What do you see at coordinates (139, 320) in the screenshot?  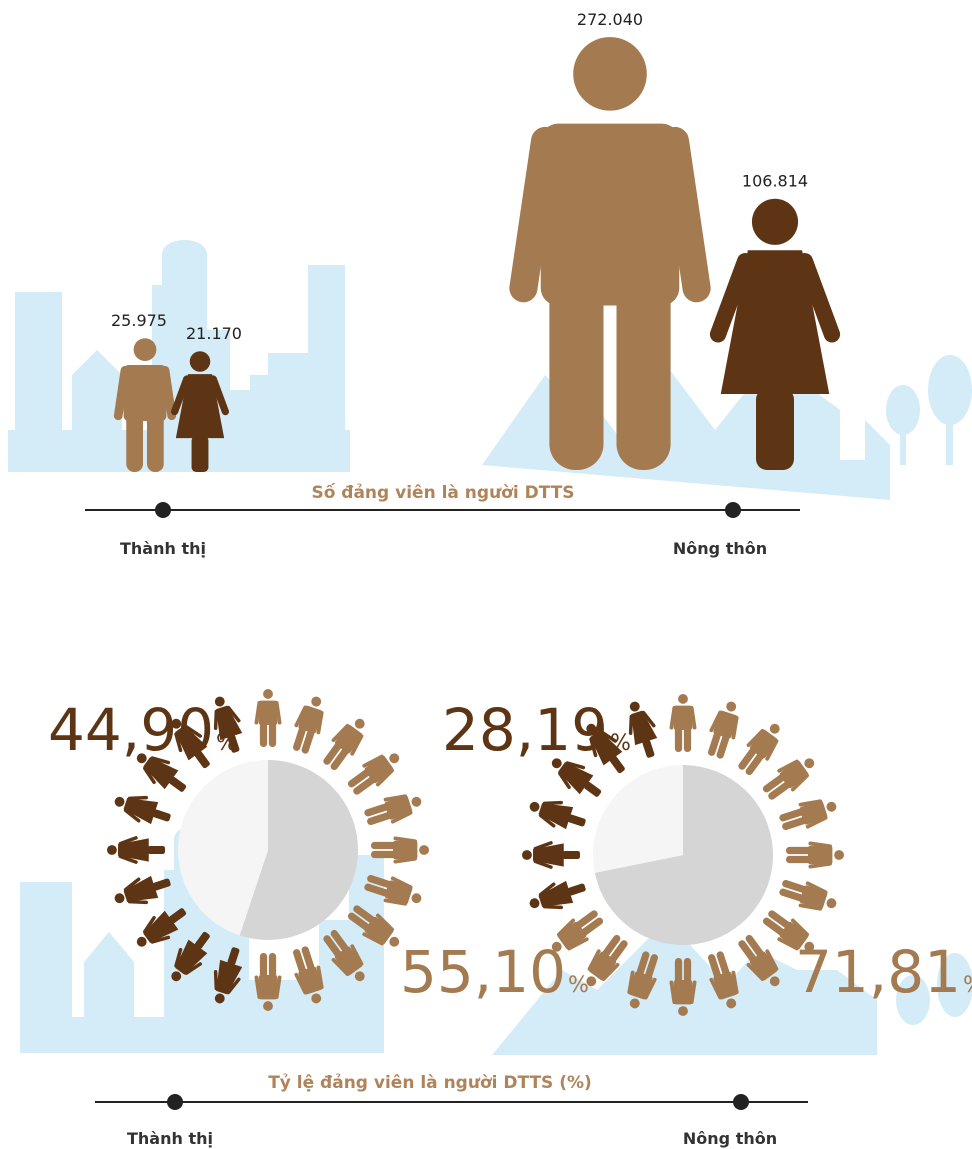 I see `value-label: 25.975` at bounding box center [139, 320].